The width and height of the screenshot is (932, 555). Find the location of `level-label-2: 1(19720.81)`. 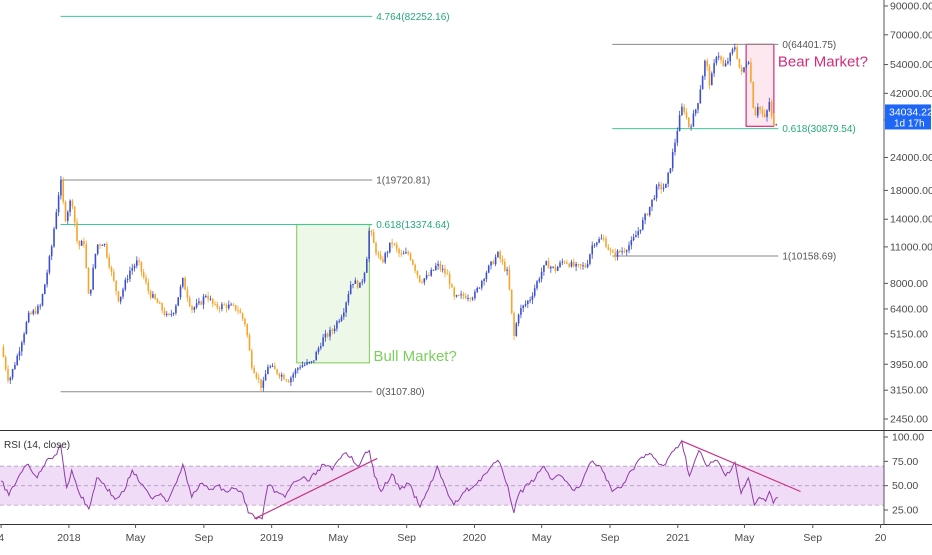

level-label-2: 1(19720.81) is located at coordinates (403, 180).